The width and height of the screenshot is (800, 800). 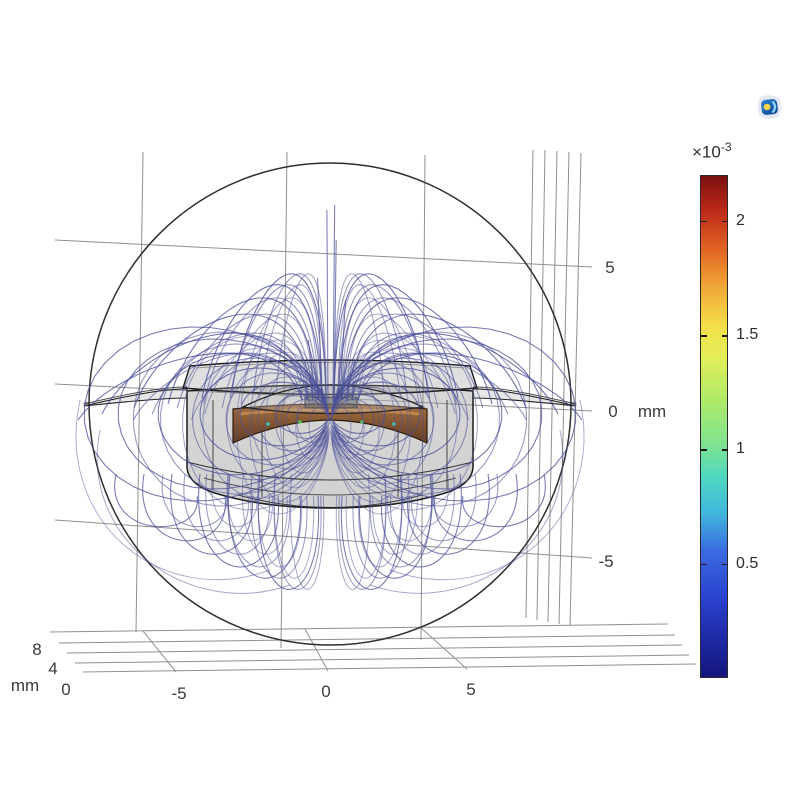 I want to click on y-tick-0: 0, so click(x=65, y=689).